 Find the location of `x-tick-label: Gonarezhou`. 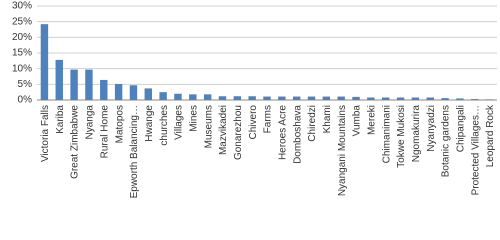

x-tick-label: Gonarezhou is located at coordinates (238, 132).